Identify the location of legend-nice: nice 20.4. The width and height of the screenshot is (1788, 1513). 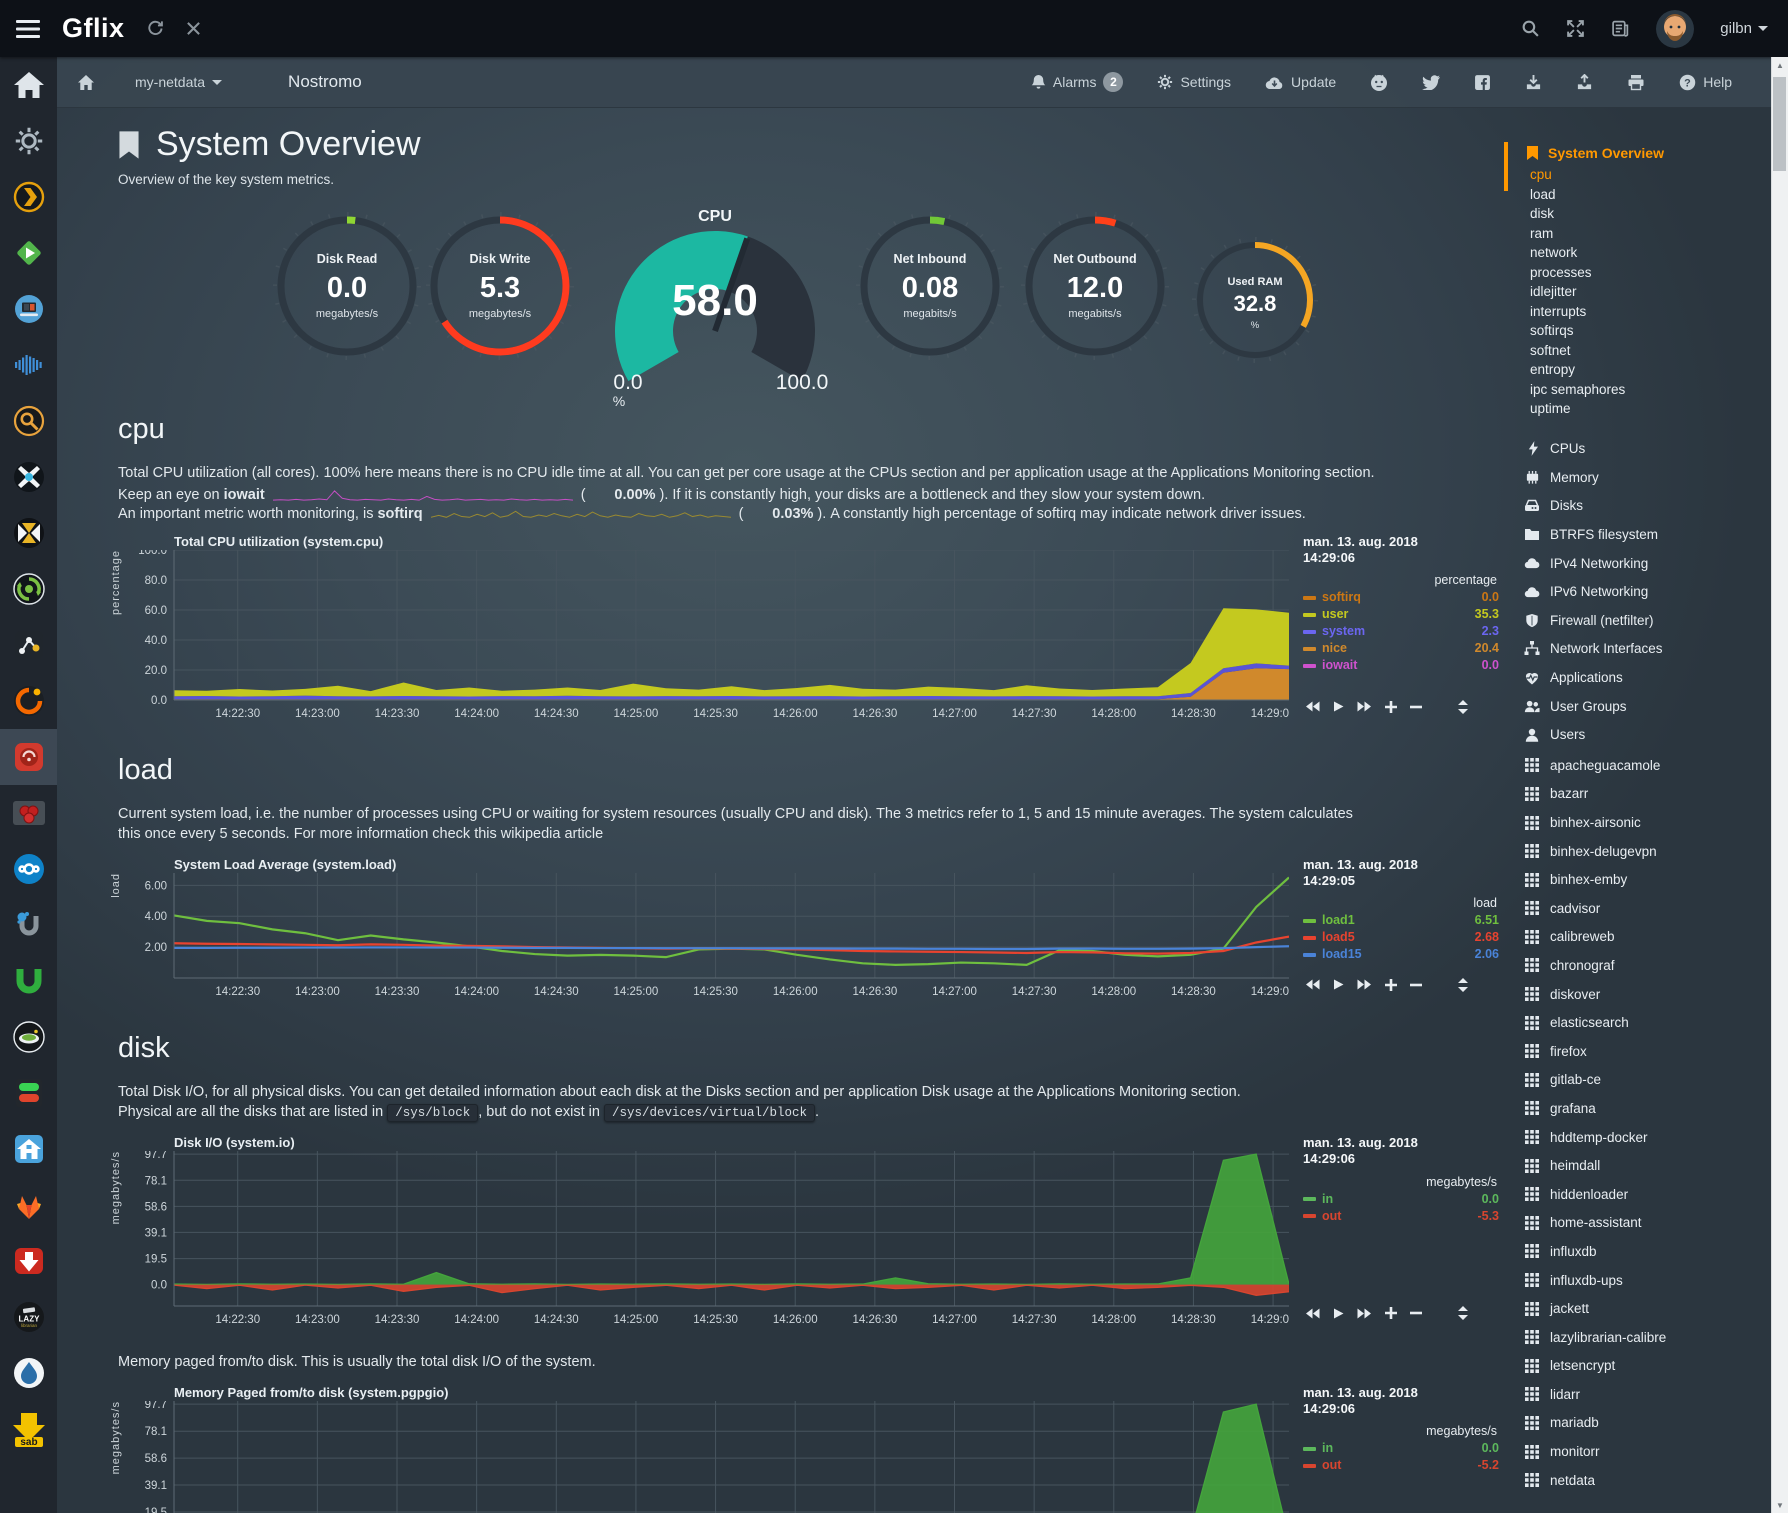
(1401, 648).